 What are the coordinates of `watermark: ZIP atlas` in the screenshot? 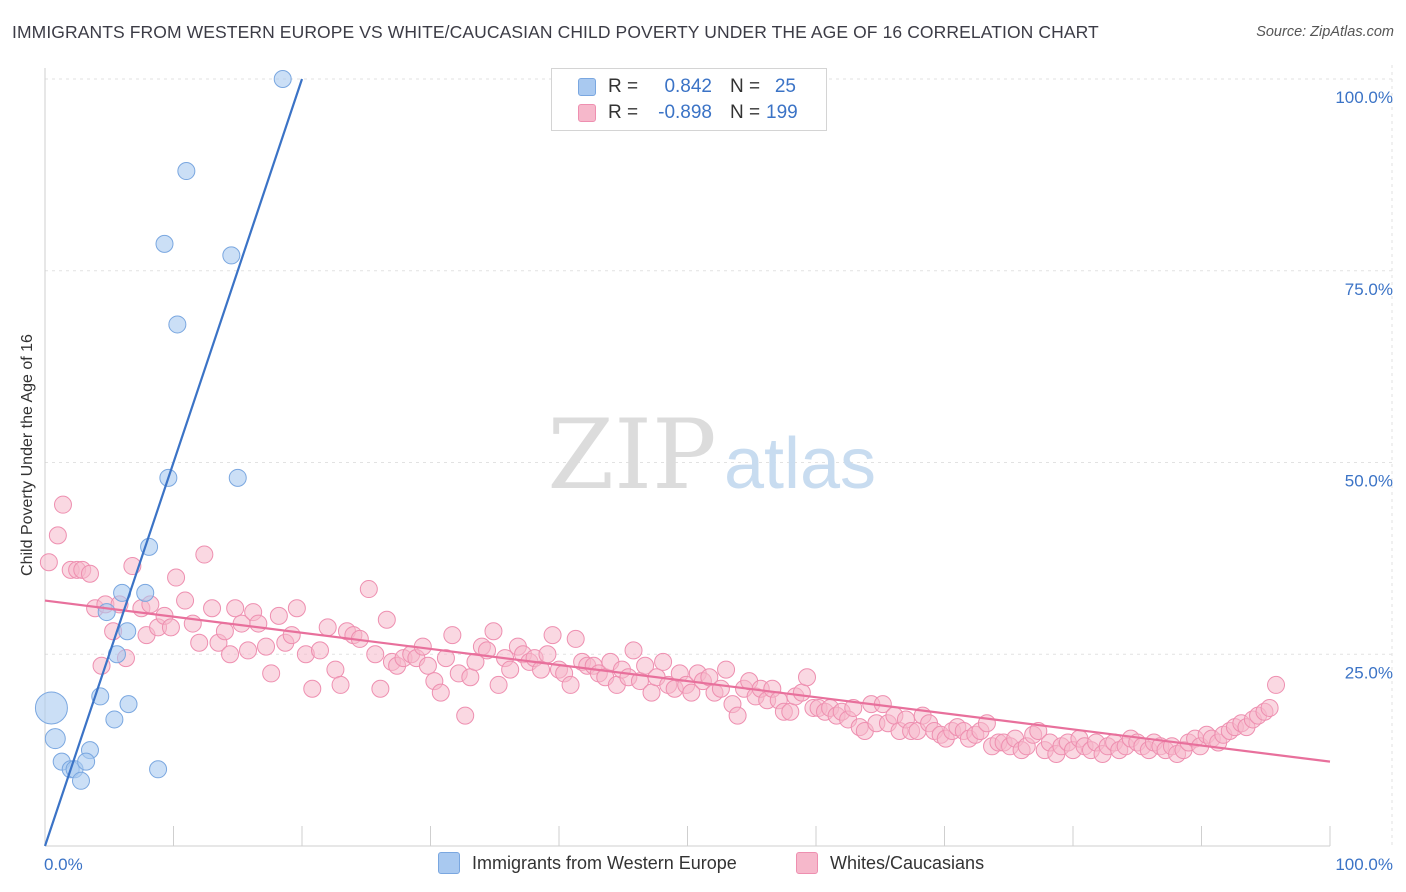 It's located at (711, 455).